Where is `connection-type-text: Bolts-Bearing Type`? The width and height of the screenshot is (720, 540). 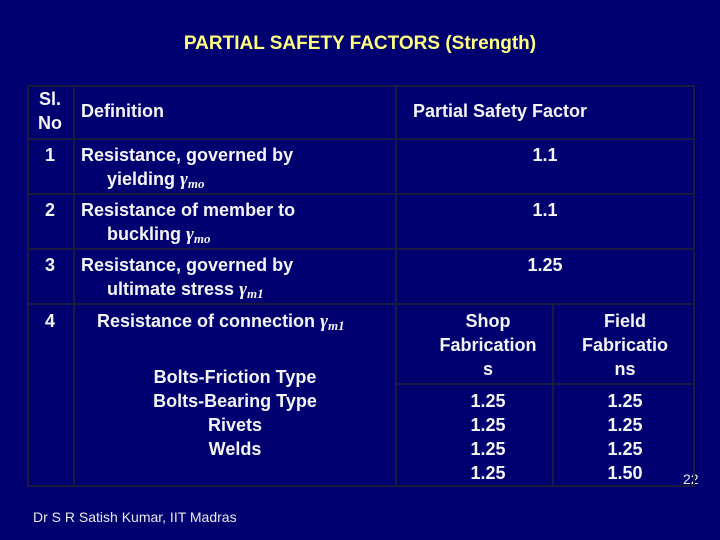
connection-type-text: Bolts-Bearing Type is located at coordinates (235, 401).